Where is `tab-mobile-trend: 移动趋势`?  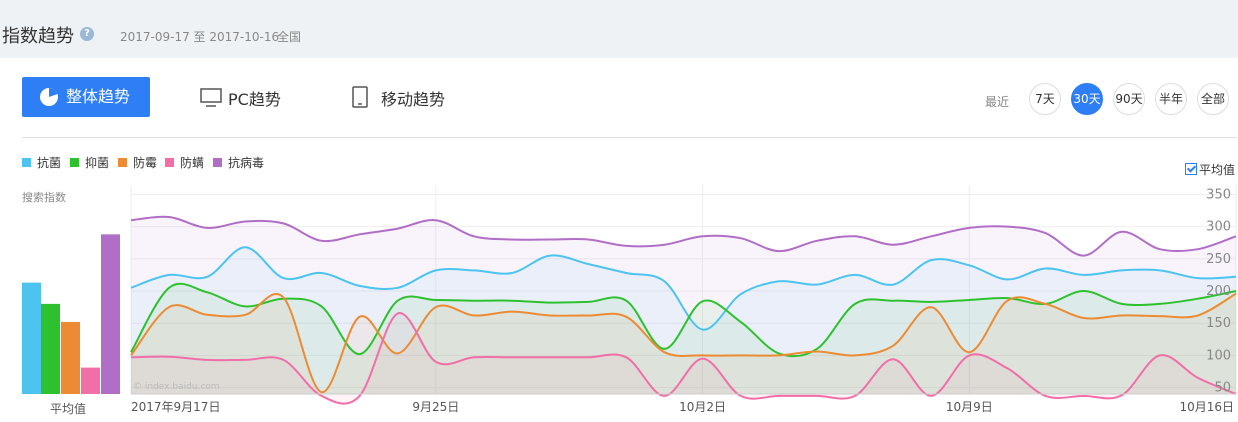 tab-mobile-trend: 移动趋势 is located at coordinates (413, 99).